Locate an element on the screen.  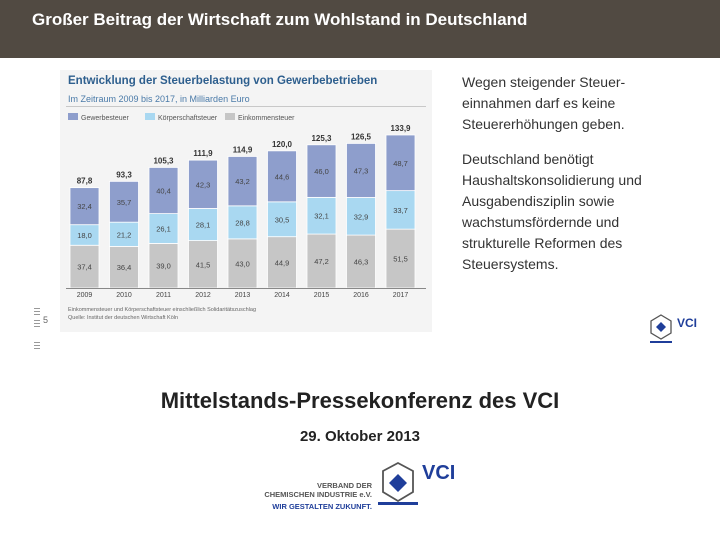
x-tick-label: 2013 is located at coordinates (243, 295).